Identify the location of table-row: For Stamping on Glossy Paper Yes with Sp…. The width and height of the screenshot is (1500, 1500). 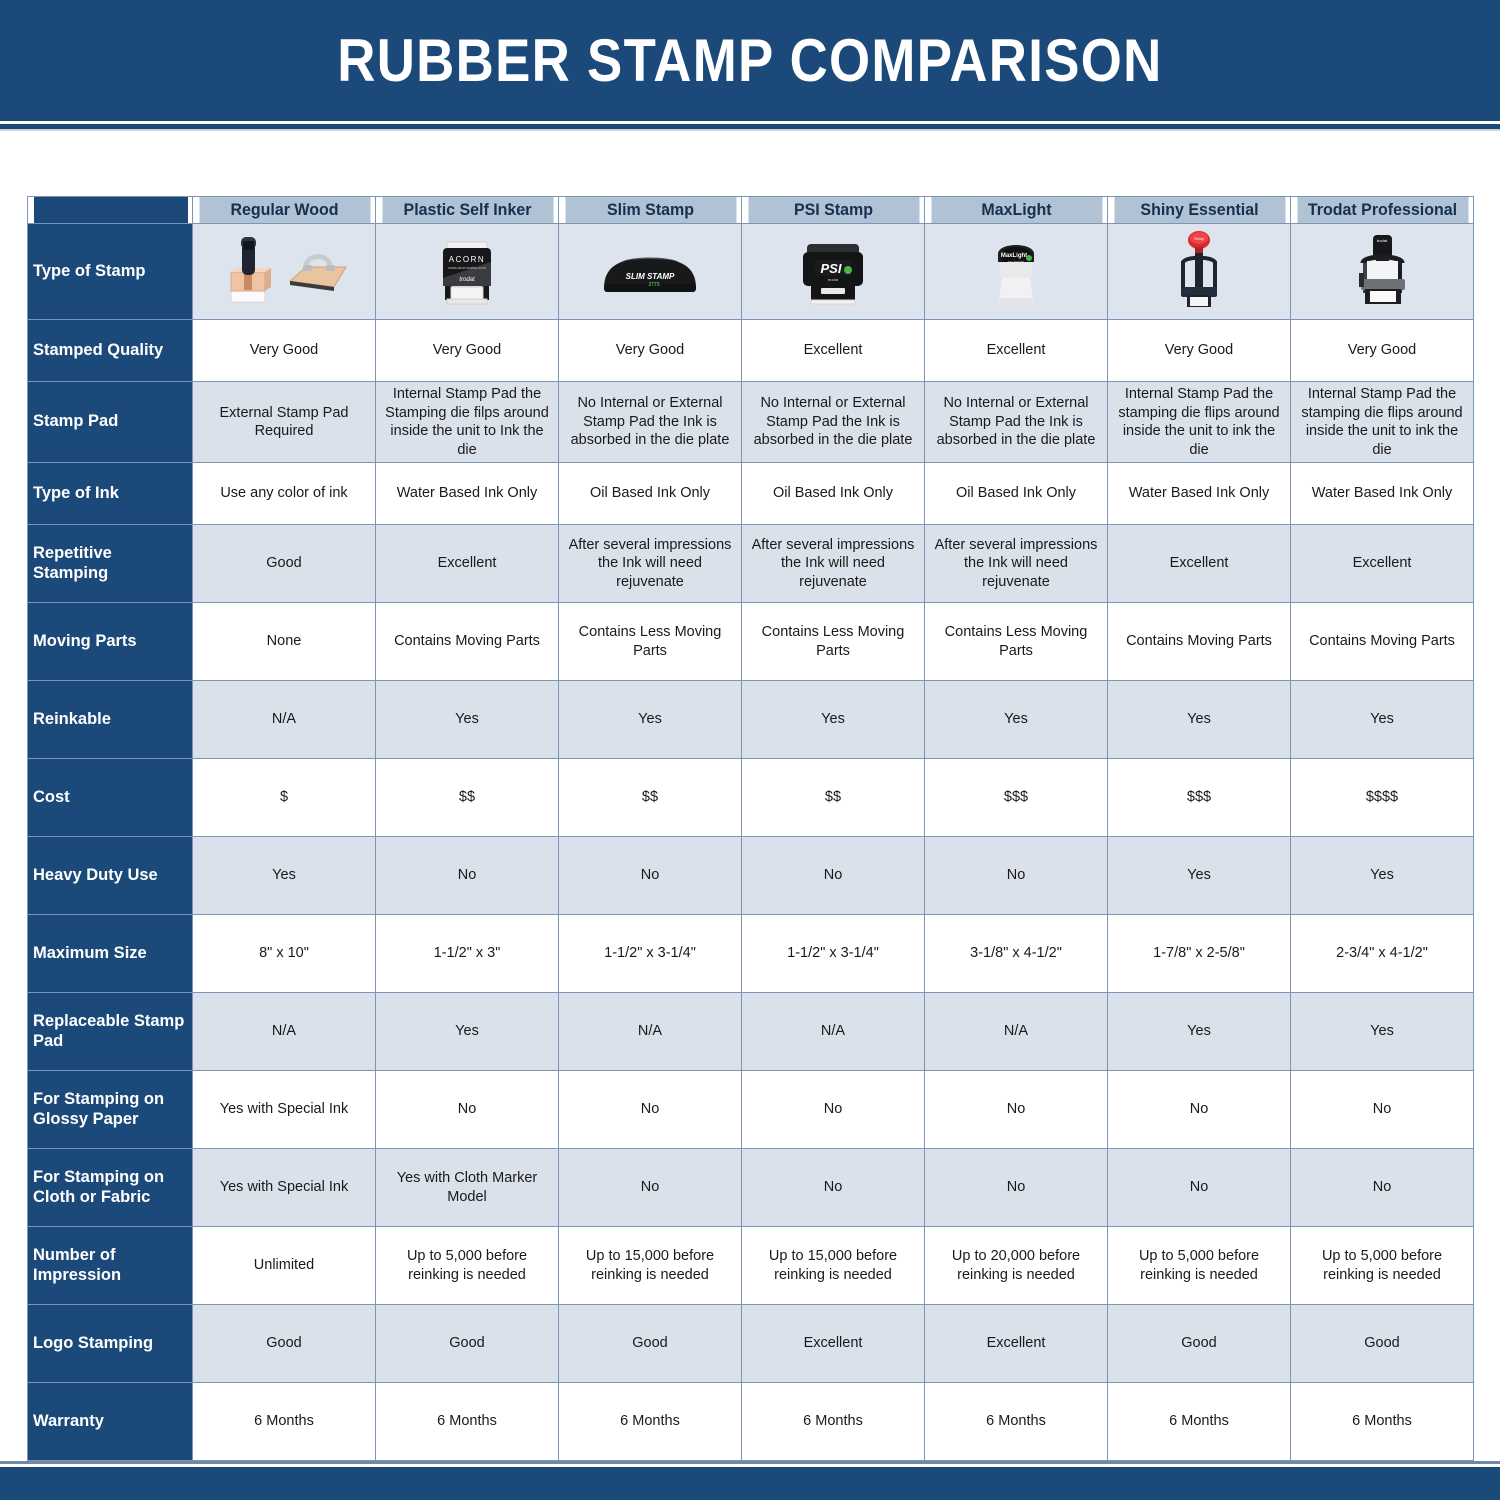
(750, 1110).